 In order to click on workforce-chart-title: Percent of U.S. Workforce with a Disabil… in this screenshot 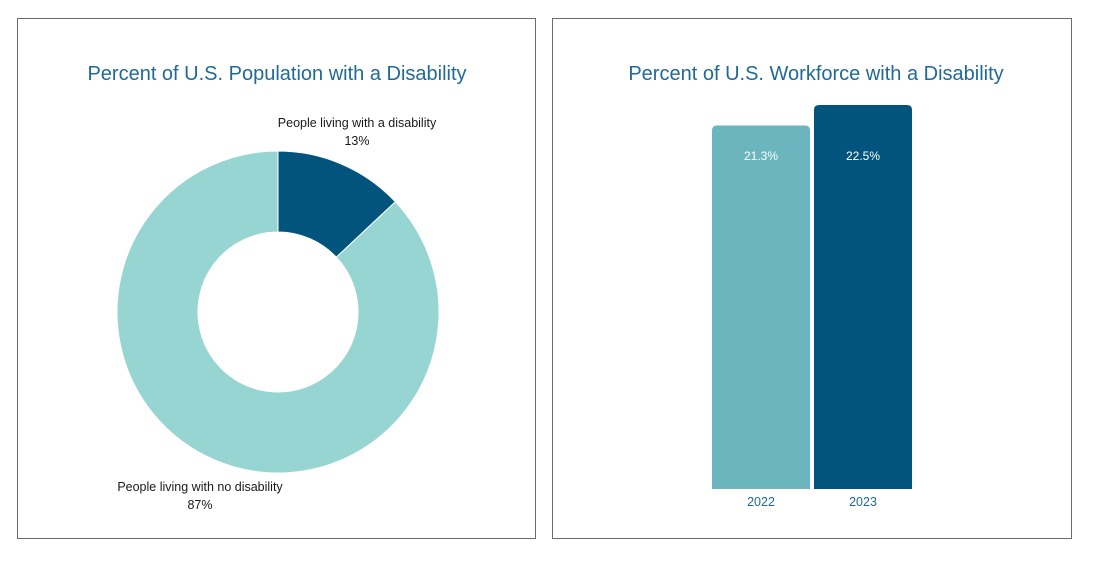, I will do `click(815, 74)`.